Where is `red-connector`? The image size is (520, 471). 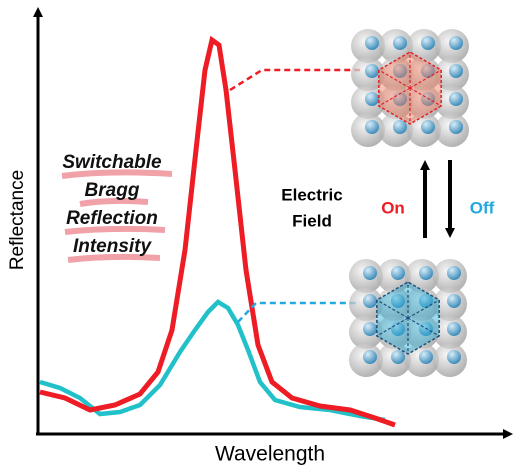 red-connector is located at coordinates (294, 80).